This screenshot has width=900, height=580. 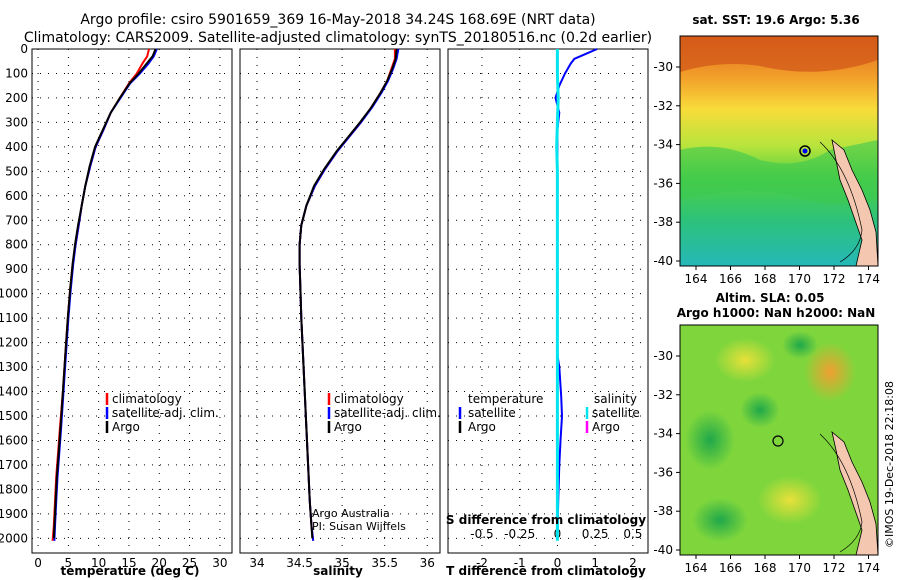 I want to click on sla-isobath, so click(x=841, y=493).